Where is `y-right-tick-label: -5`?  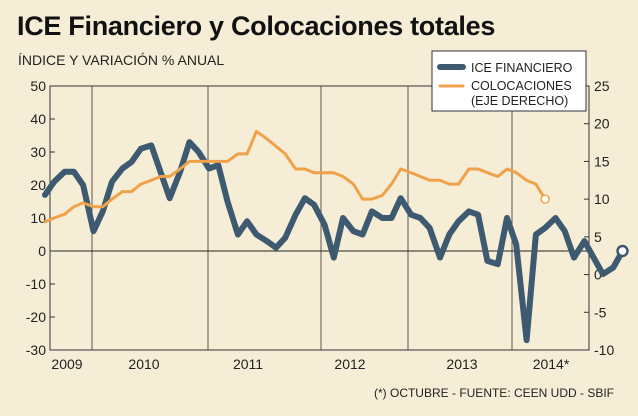
y-right-tick-label: -5 is located at coordinates (600, 312).